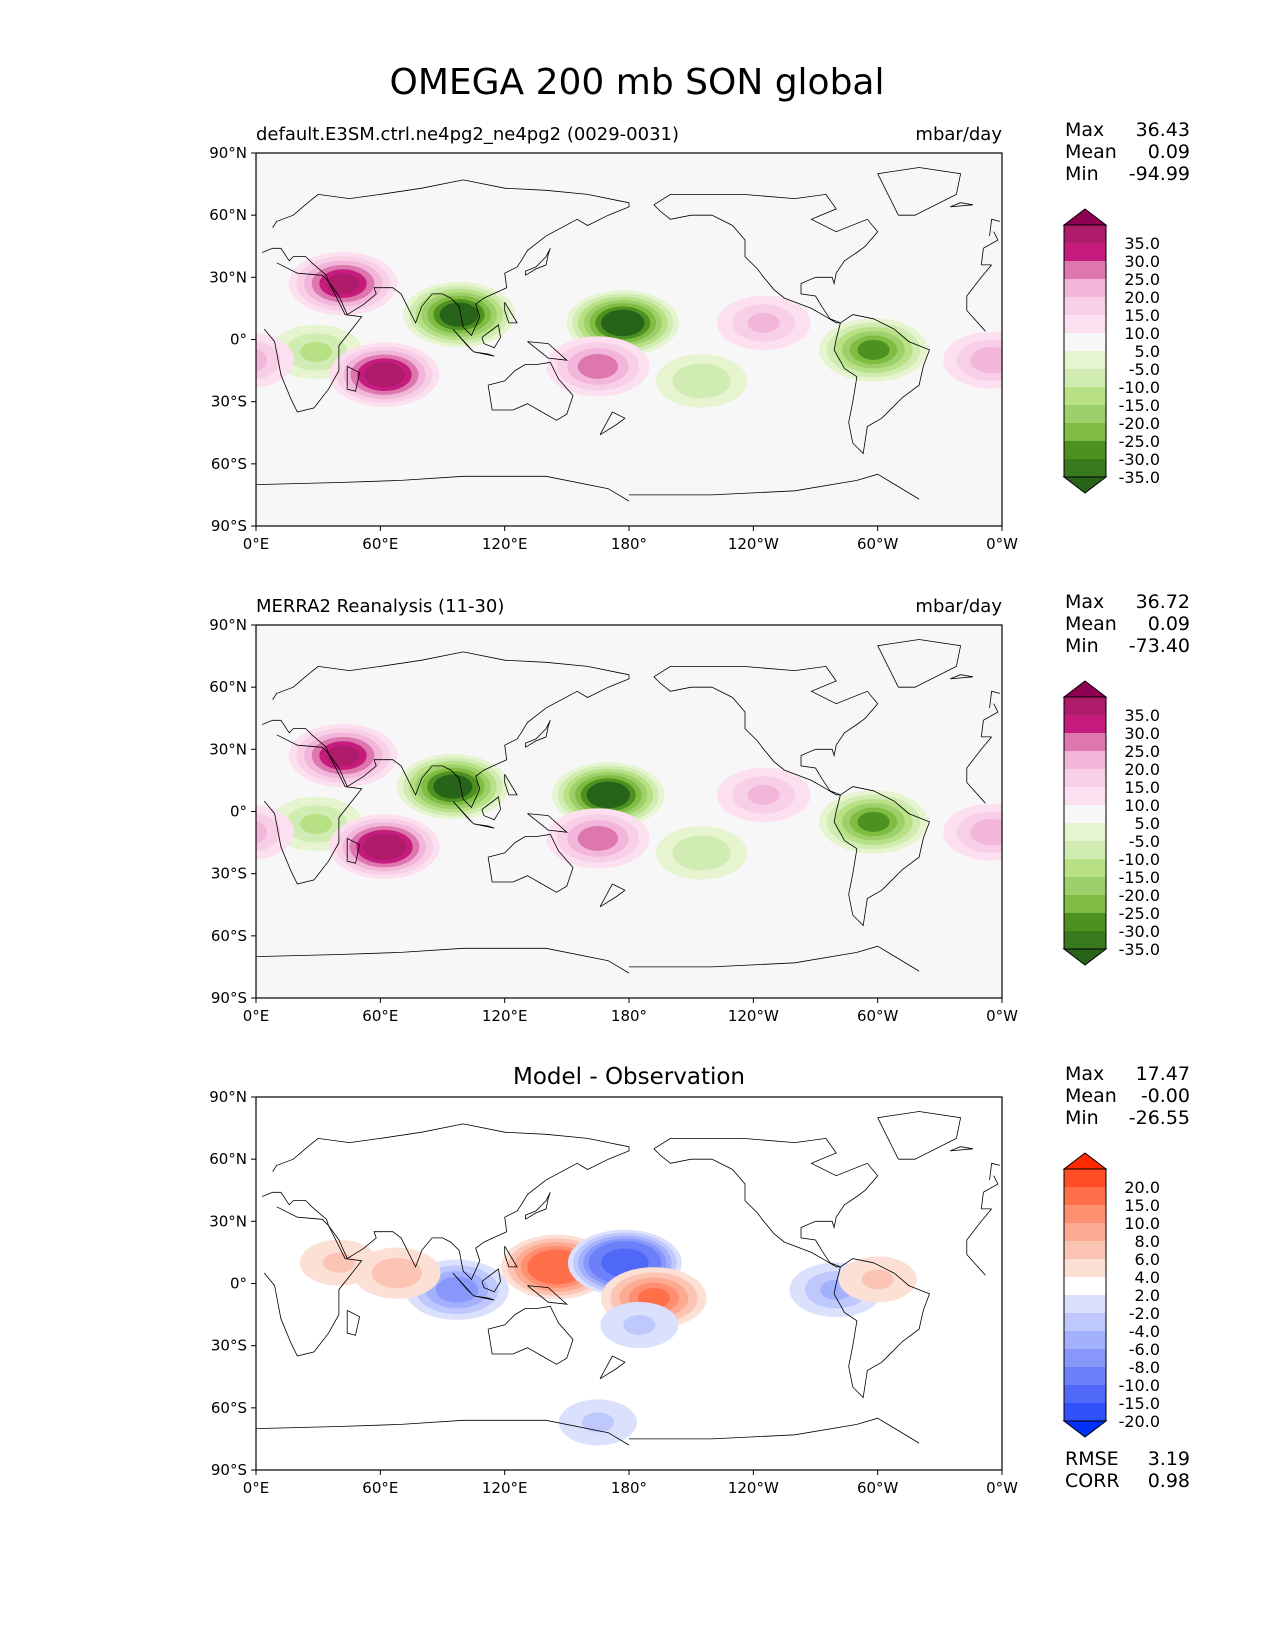 The width and height of the screenshot is (1275, 1650). What do you see at coordinates (629, 1077) in the screenshot?
I see `panel-center-title: Model - Observation` at bounding box center [629, 1077].